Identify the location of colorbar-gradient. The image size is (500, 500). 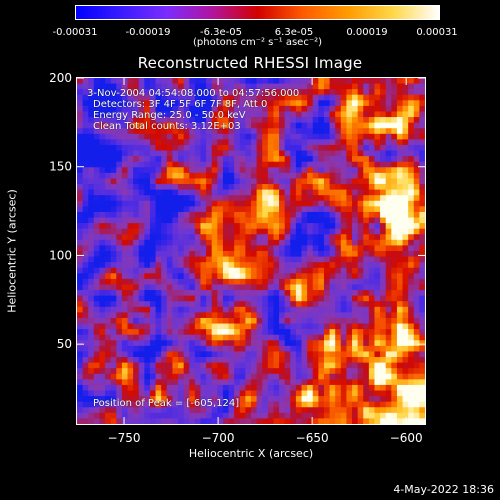
(257, 12).